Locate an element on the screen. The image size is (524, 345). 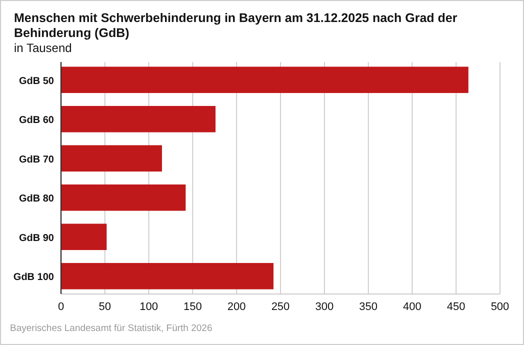
x-tick-label: 0 is located at coordinates (61, 307).